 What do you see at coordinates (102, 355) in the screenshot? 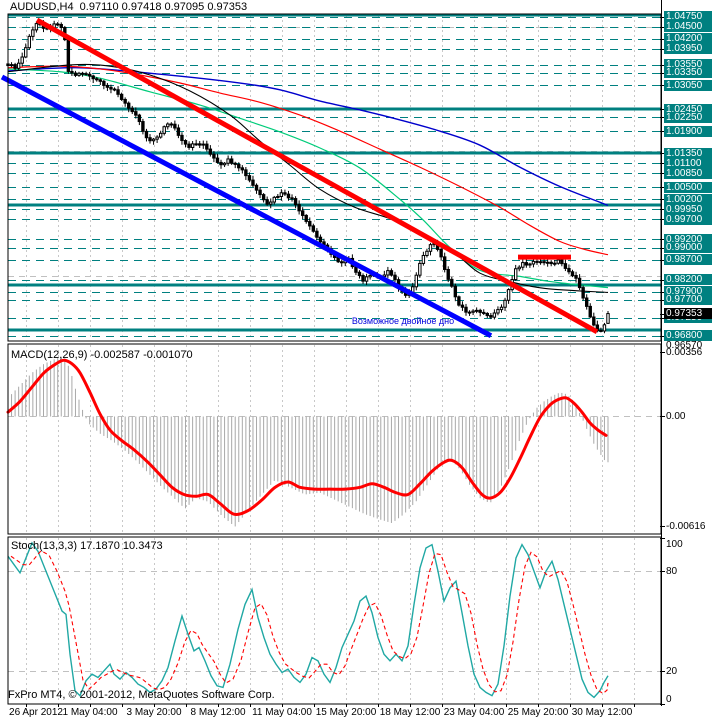
I see `macd-indicator-label: MACD(12,26,9) -0.002587 -0.001070` at bounding box center [102, 355].